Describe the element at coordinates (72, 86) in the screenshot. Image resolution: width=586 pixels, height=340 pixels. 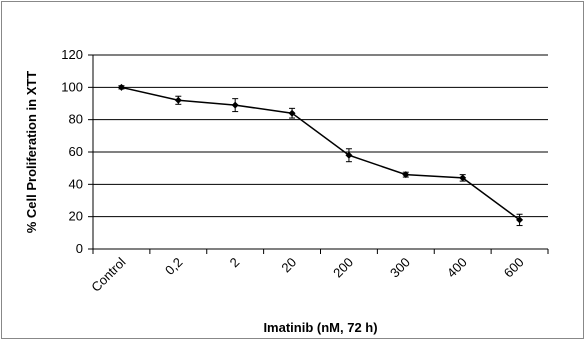
I see `y-tick-label: 100` at that location.